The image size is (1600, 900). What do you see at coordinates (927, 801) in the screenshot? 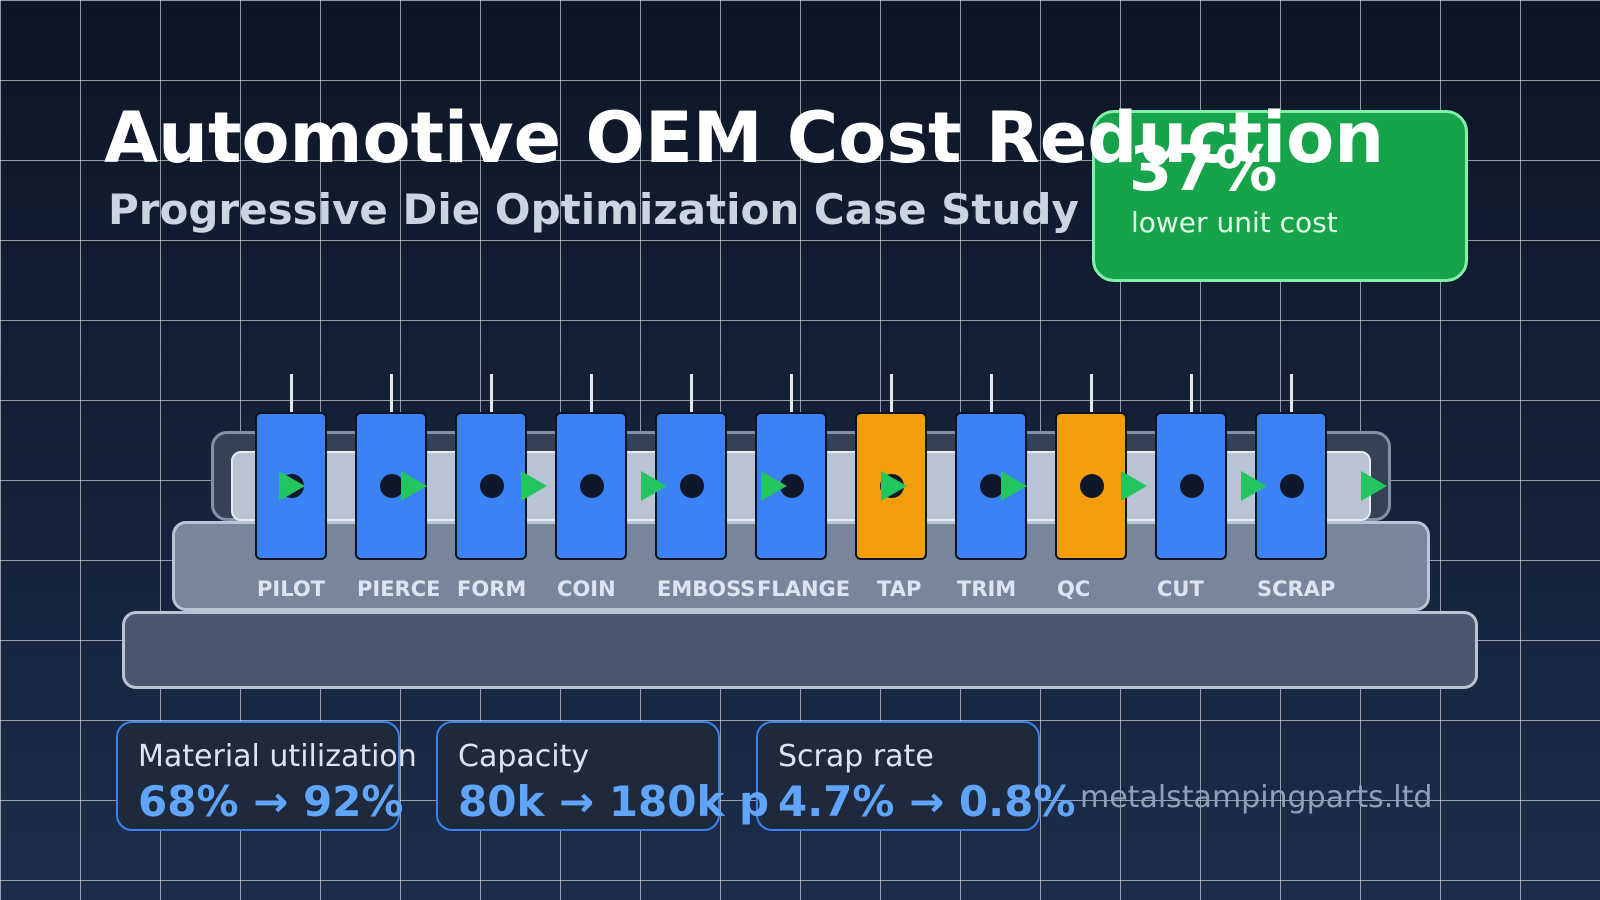
I see `metric-value: 4.7% → 0.8%` at bounding box center [927, 801].